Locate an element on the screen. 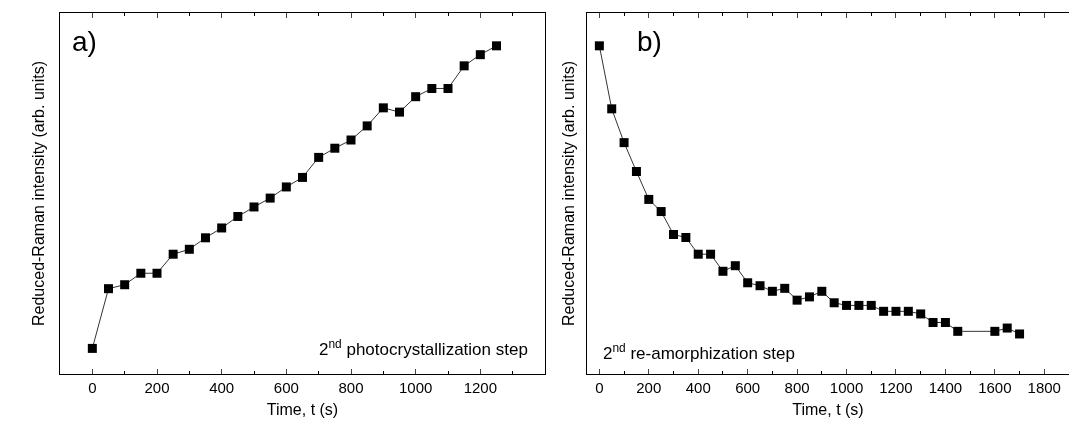  annotation: 2$^{nd}$ re-amorphization step is located at coordinates (699, 352).